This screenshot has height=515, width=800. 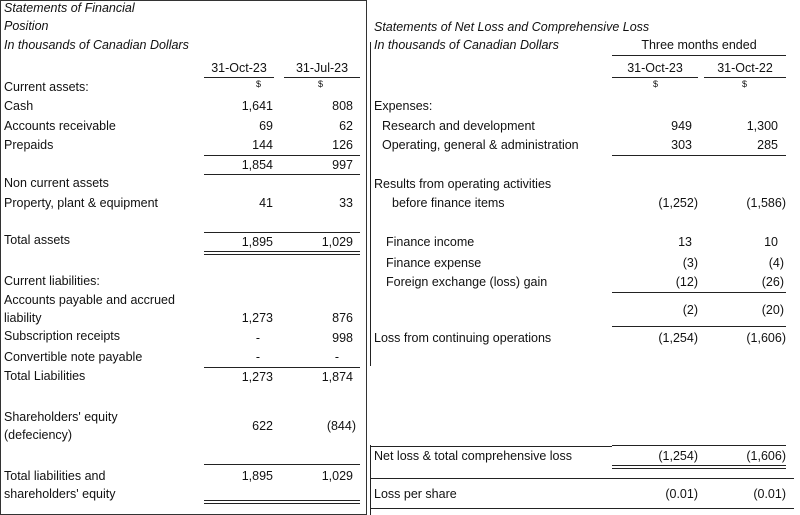 I want to click on left-col2-currency: $, so click(x=321, y=84).